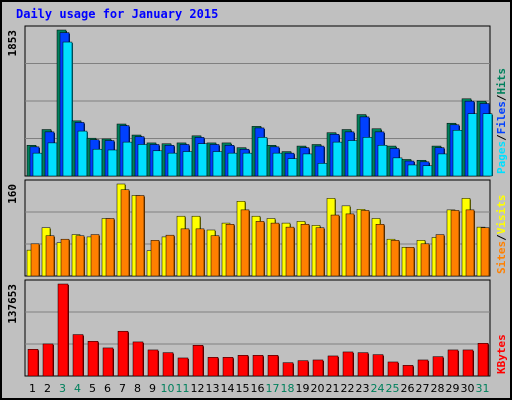 Image resolution: width=512 pixels, height=400 pixels. What do you see at coordinates (62, 388) in the screenshot?
I see `x-tick-label-3: 3` at bounding box center [62, 388].